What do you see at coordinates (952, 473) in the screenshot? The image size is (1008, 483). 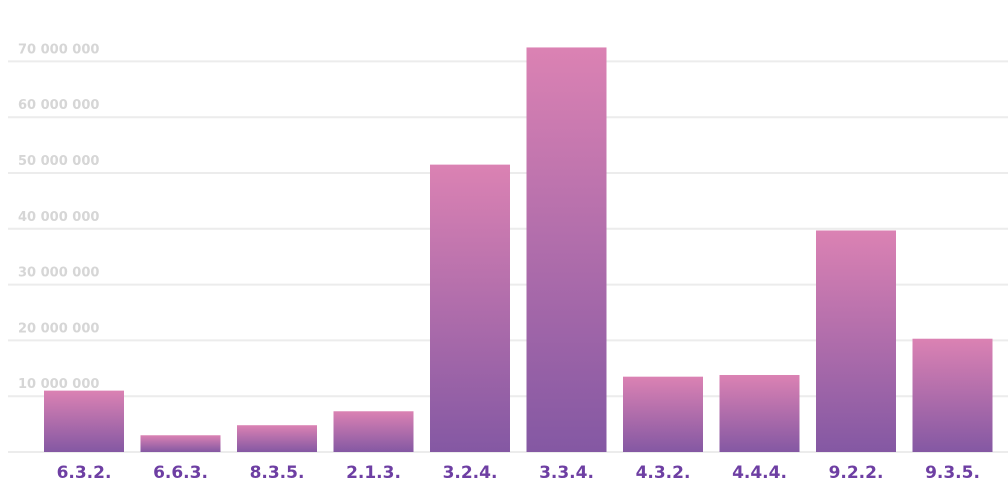 I see `x-tick-label: 9.3.5.` at bounding box center [952, 473].